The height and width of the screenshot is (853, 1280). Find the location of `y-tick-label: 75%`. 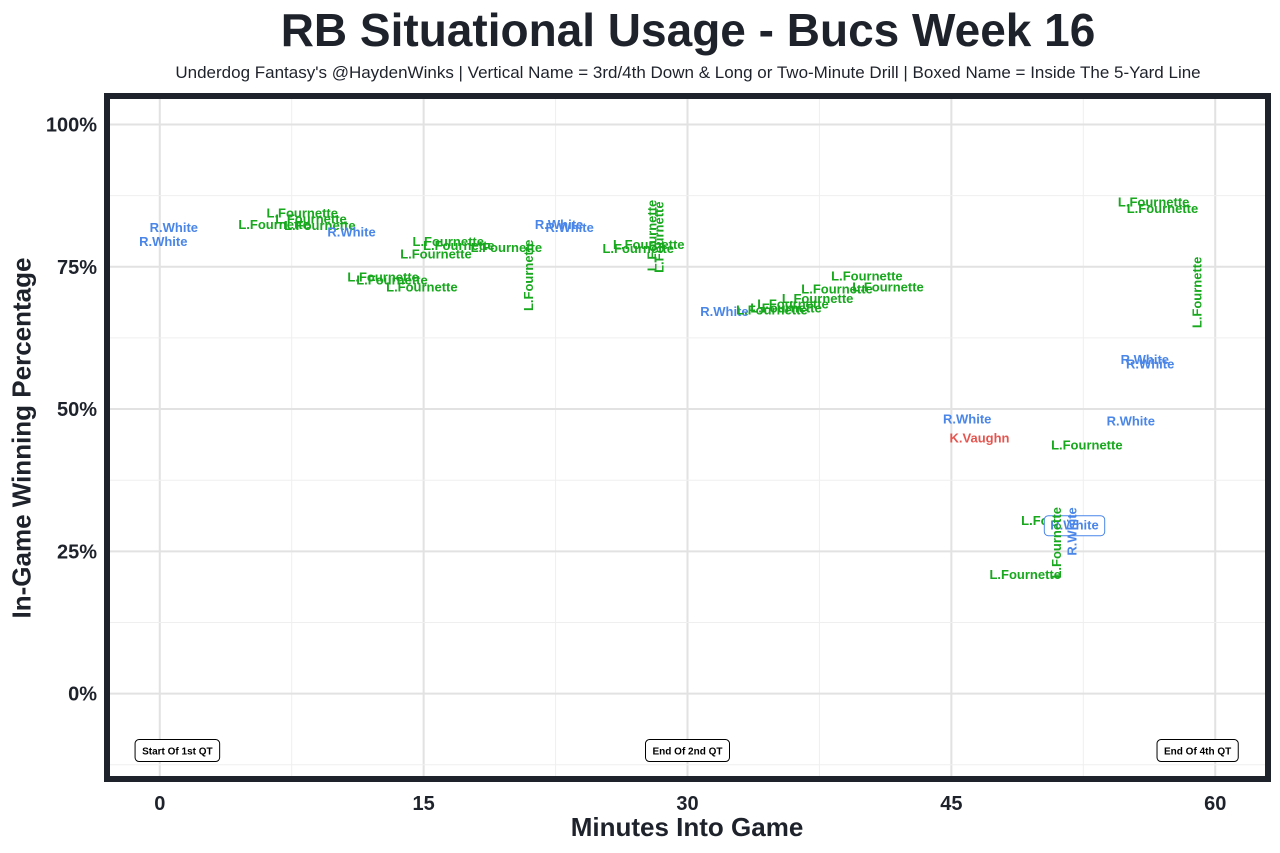

y-tick-label: 75% is located at coordinates (77, 268).